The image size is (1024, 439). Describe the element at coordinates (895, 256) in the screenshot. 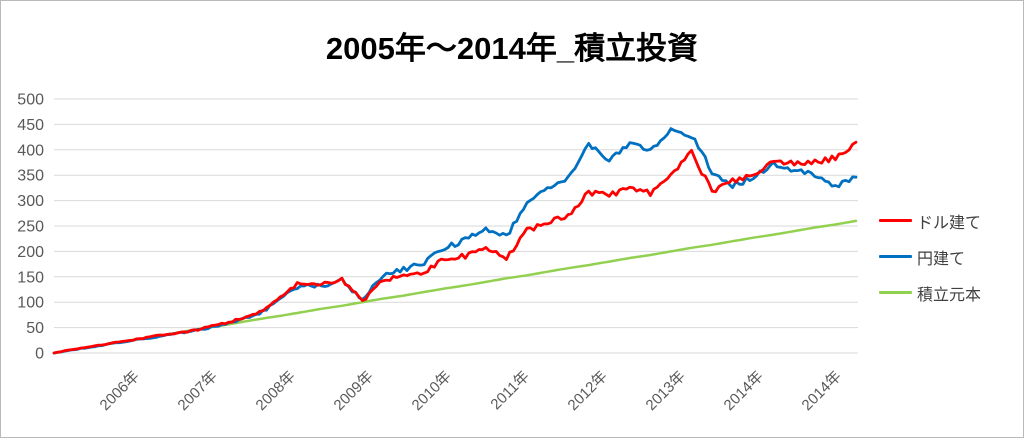

I see `legend-swatch-yen` at that location.